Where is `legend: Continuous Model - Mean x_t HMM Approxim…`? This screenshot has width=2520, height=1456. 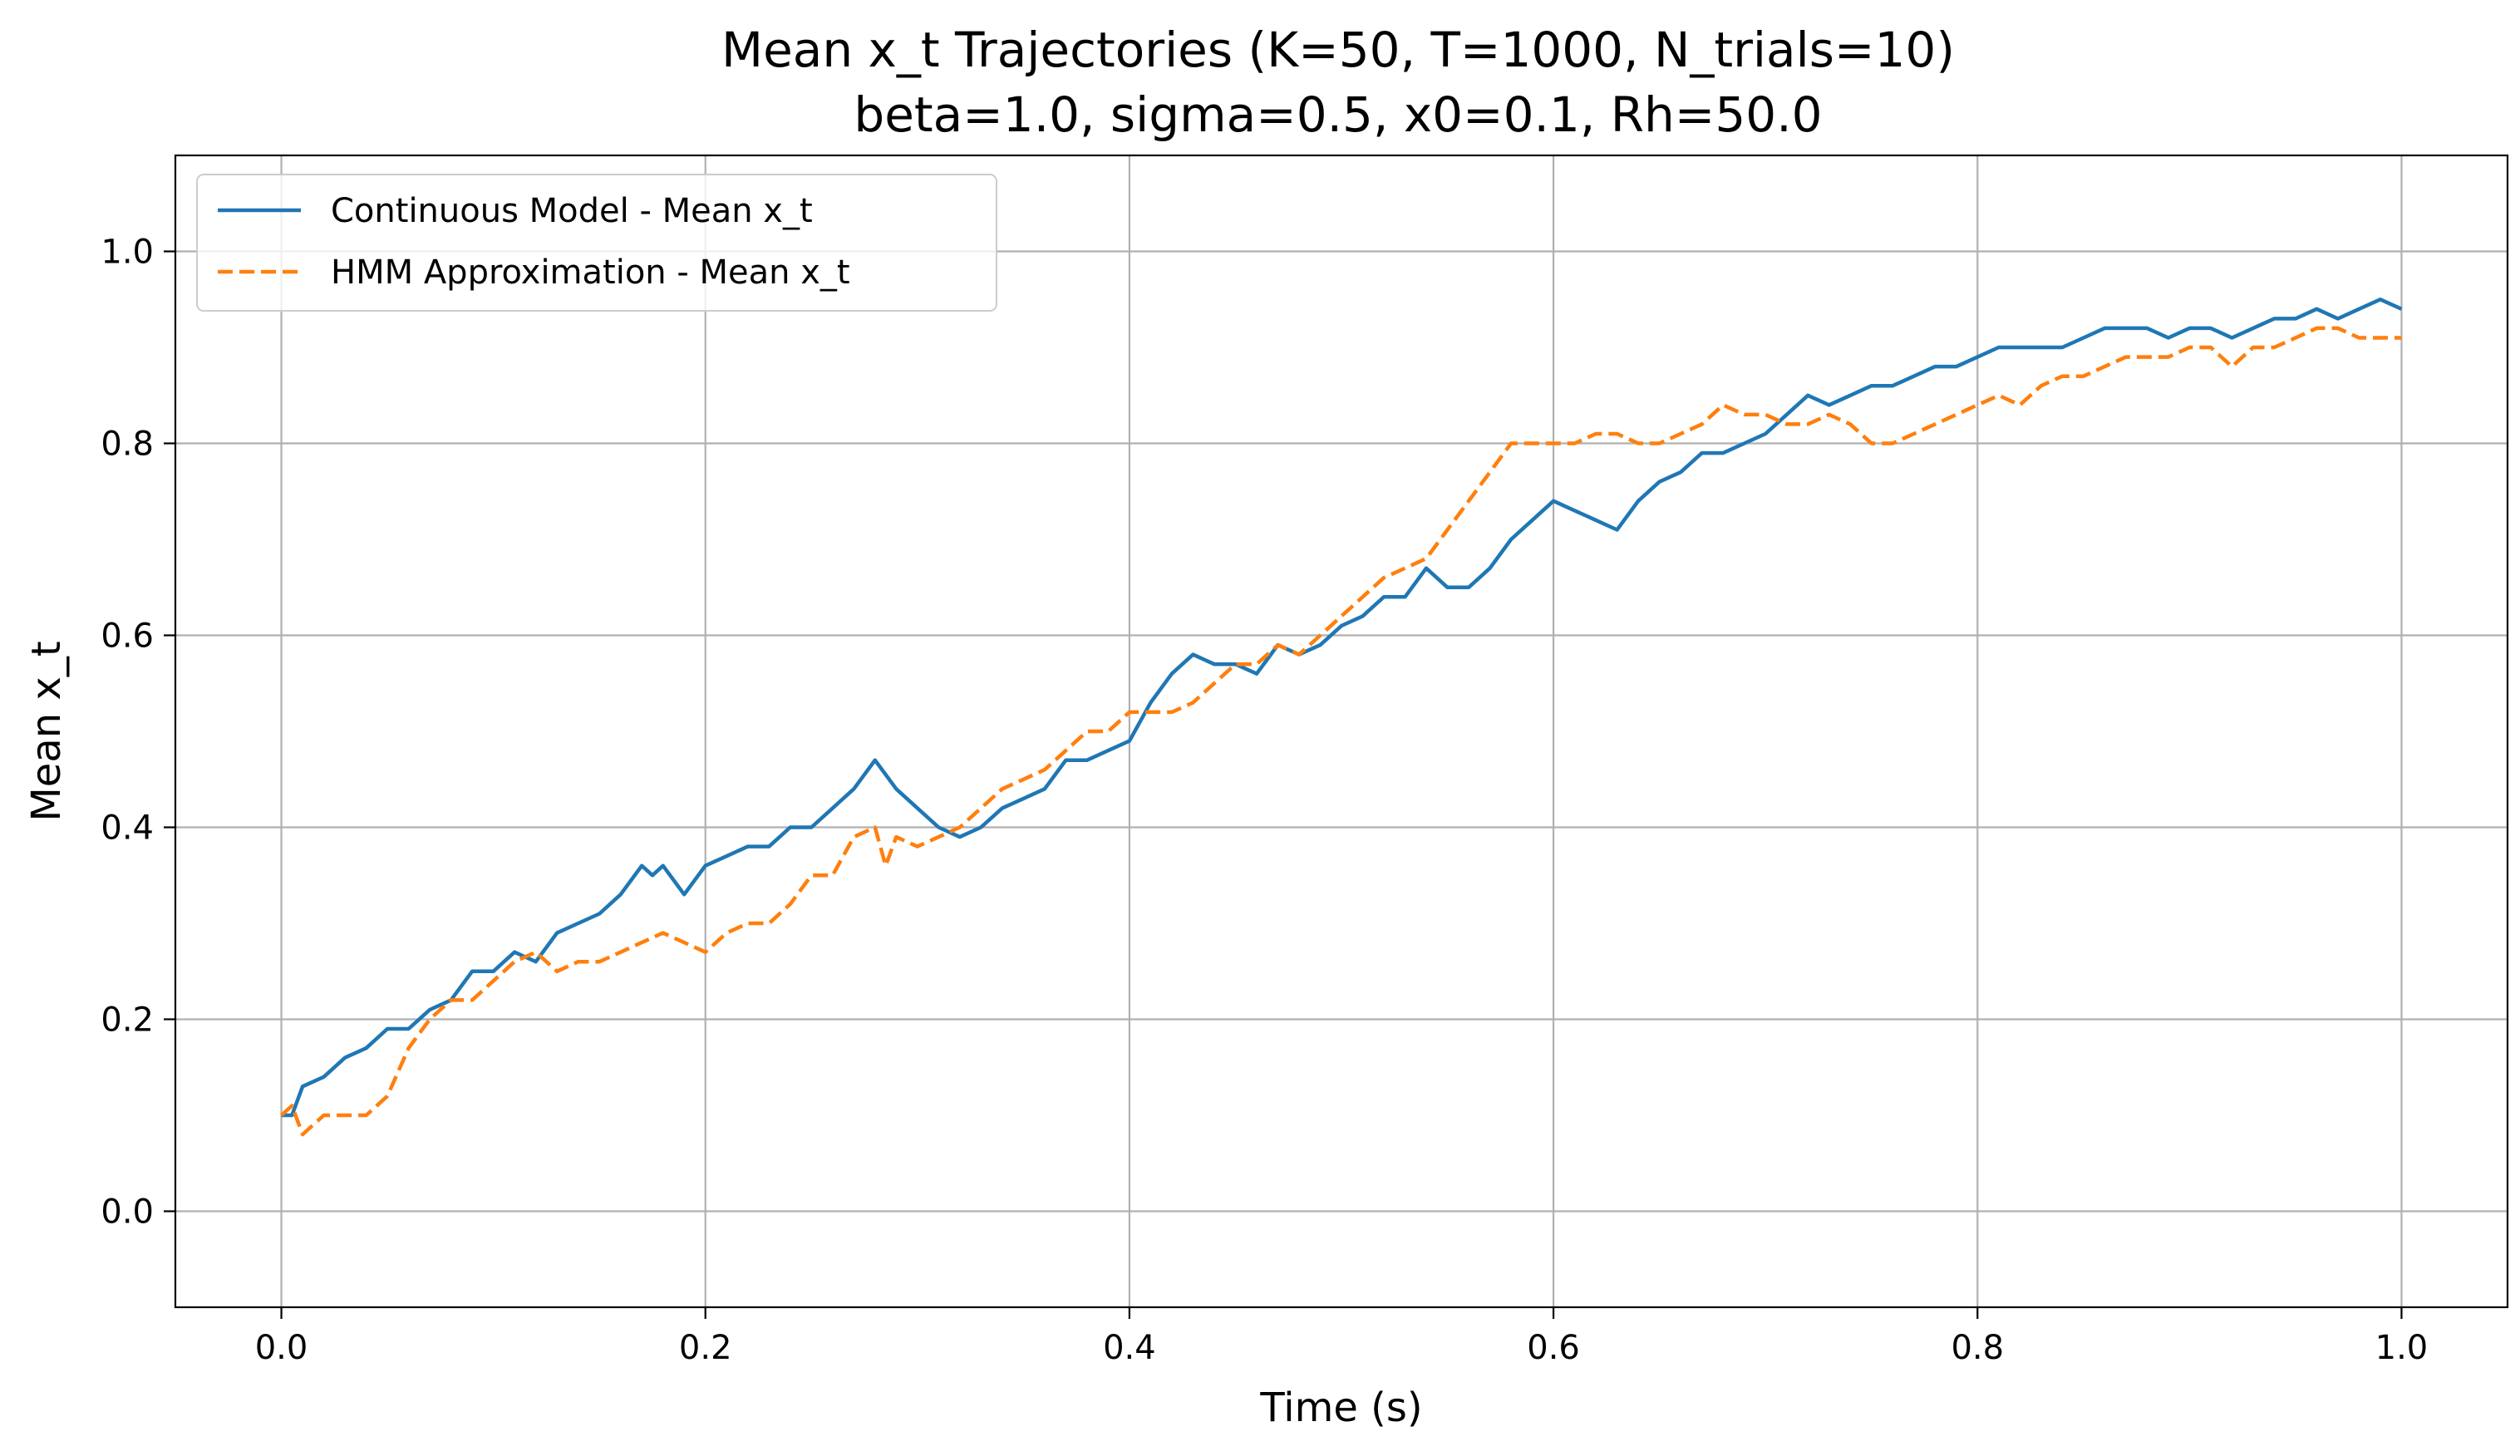
legend: Continuous Model - Mean x_t HMM Approxim… is located at coordinates (596, 243).